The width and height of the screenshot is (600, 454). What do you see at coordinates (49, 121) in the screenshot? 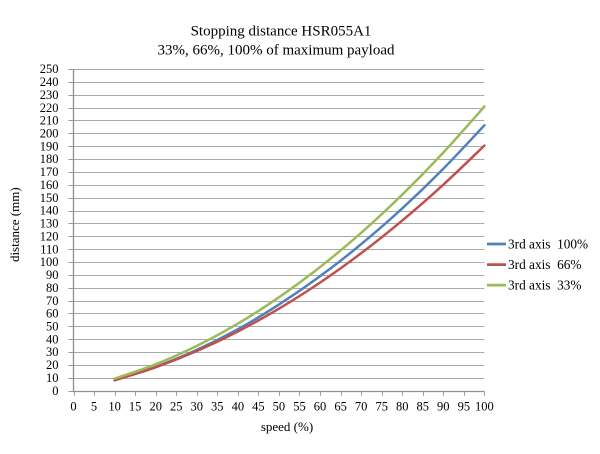
I see `svg-text: 210` at bounding box center [49, 121].